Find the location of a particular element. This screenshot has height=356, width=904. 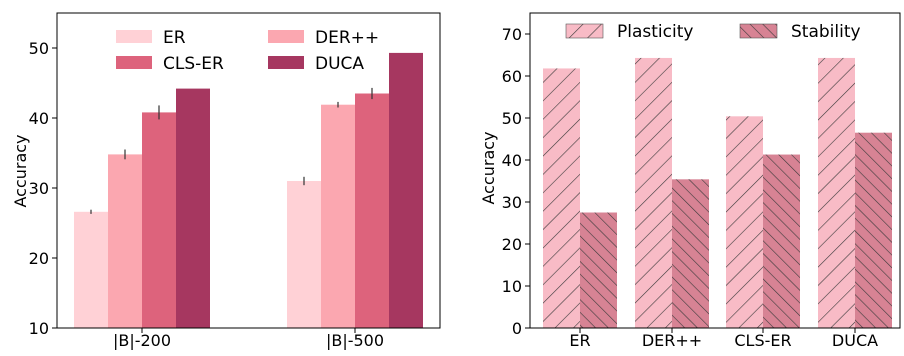

right-y-axis-label: Accuracy is located at coordinates (488, 167).